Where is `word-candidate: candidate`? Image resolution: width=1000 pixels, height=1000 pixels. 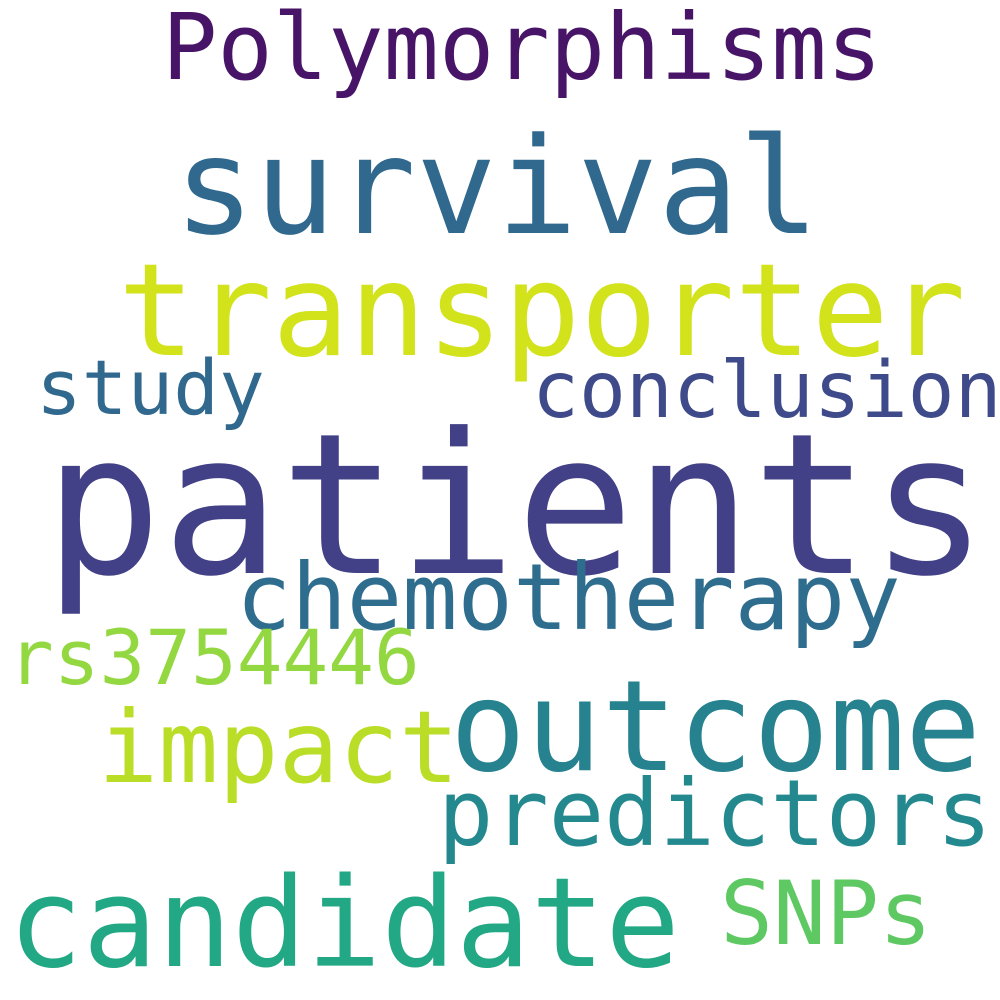
word-candidate: candidate is located at coordinates (344, 924).